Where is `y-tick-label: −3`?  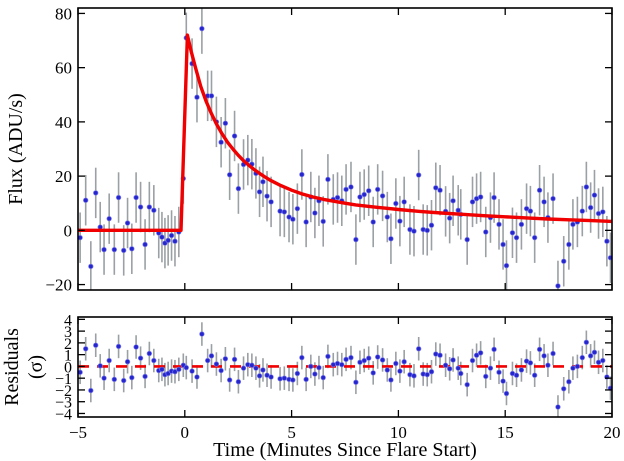
y-tick-label: −3 is located at coordinates (63, 403).